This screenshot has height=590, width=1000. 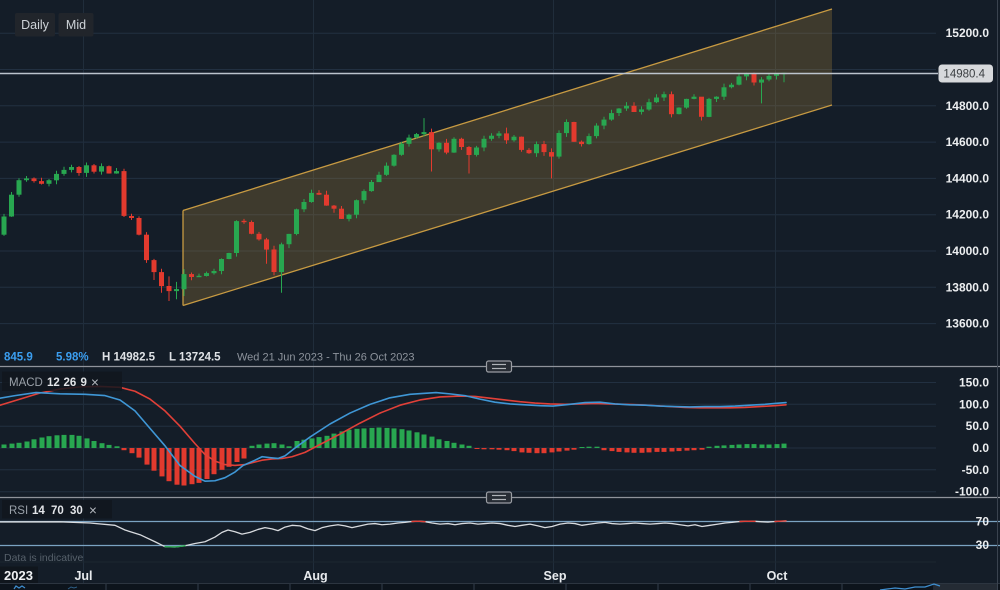 I want to click on svg-text: Aug, so click(x=315, y=576).